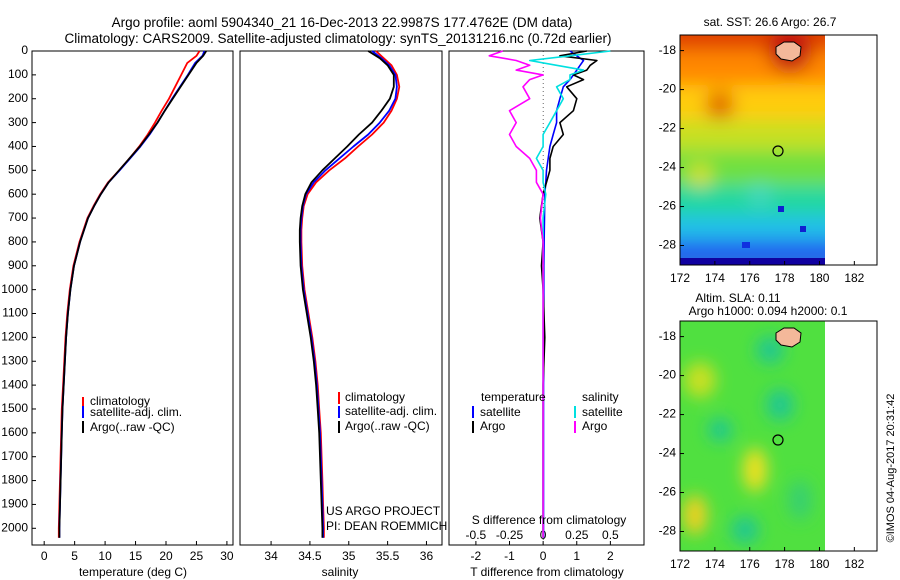  I want to click on t-difference-label: T difference from climatology, so click(547, 572).